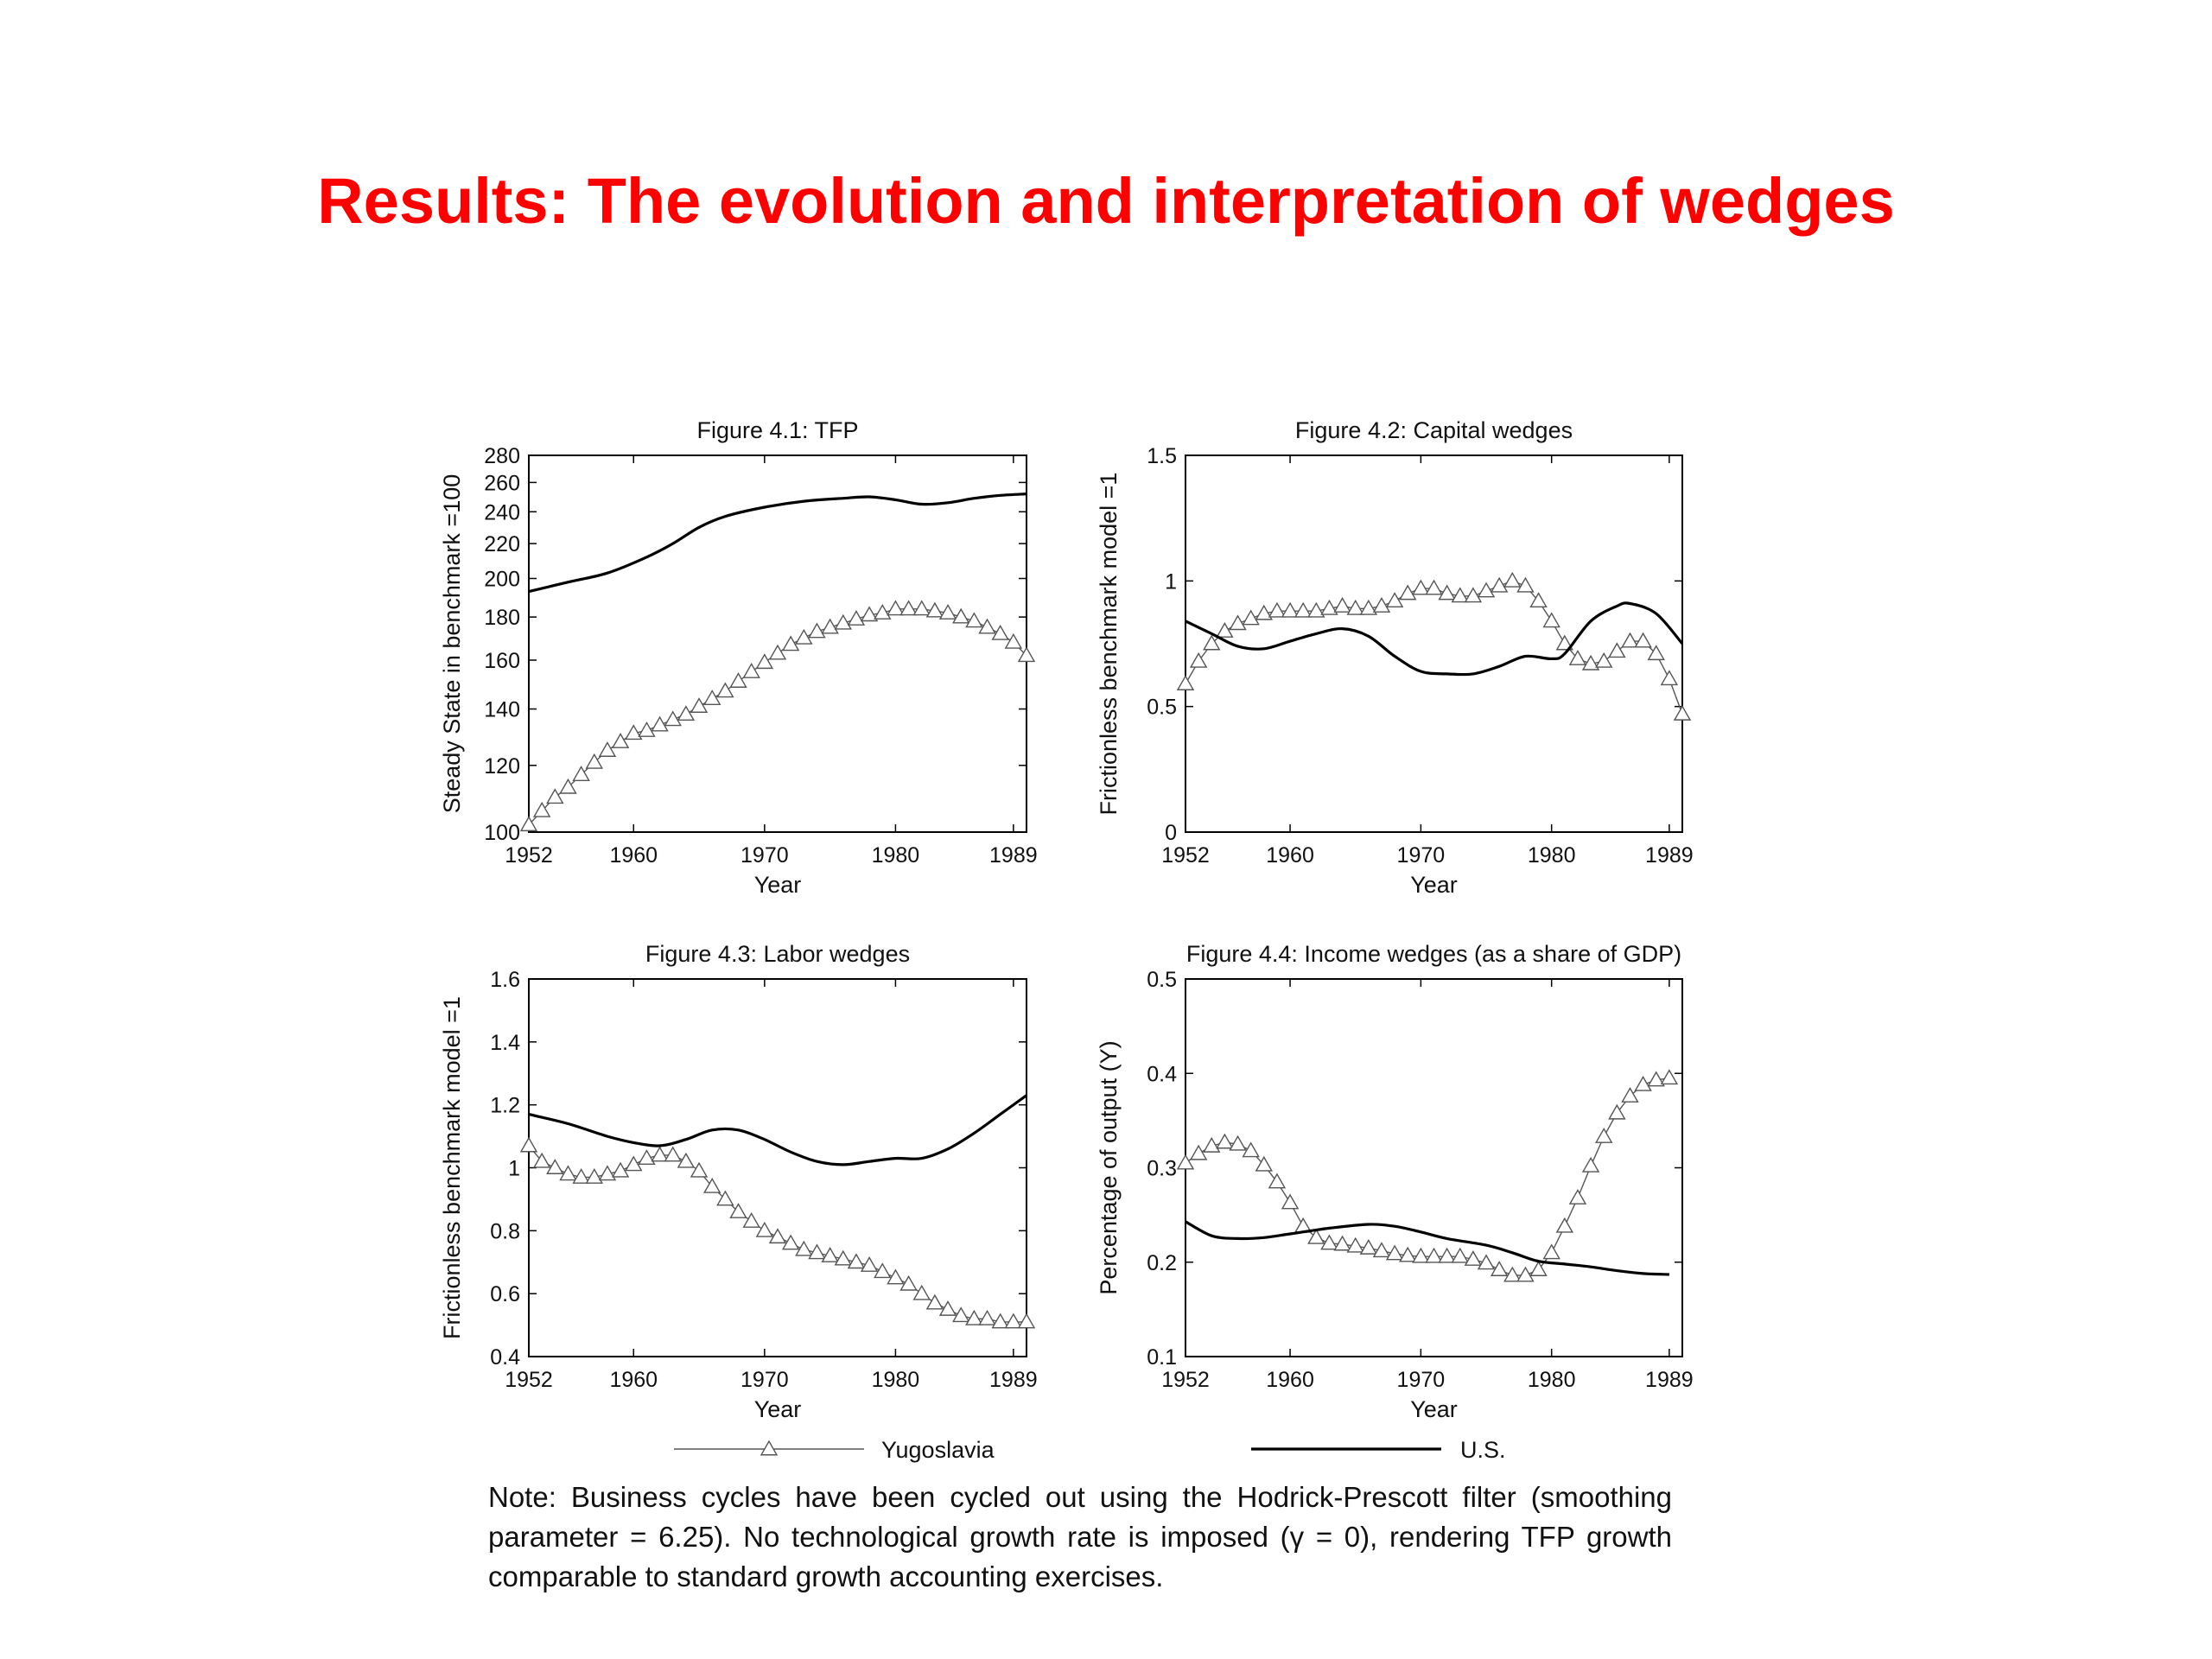 The height and width of the screenshot is (1659, 2212). I want to click on y-tick-label: 140, so click(502, 710).